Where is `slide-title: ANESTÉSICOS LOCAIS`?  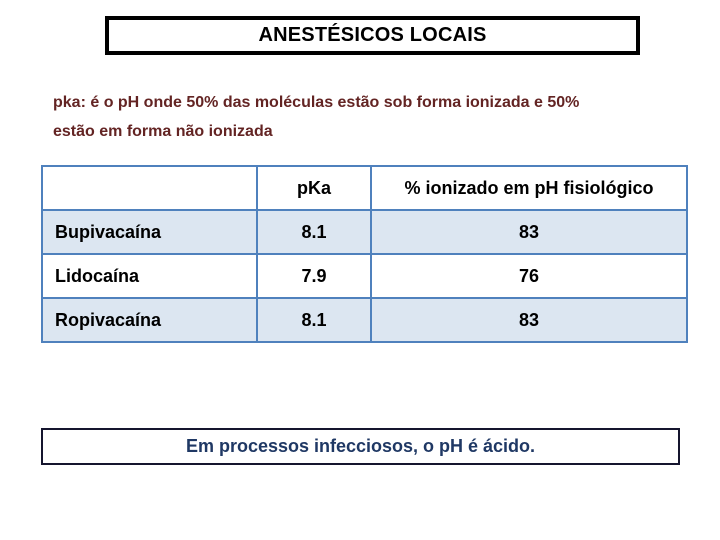 slide-title: ANESTÉSICOS LOCAIS is located at coordinates (372, 35).